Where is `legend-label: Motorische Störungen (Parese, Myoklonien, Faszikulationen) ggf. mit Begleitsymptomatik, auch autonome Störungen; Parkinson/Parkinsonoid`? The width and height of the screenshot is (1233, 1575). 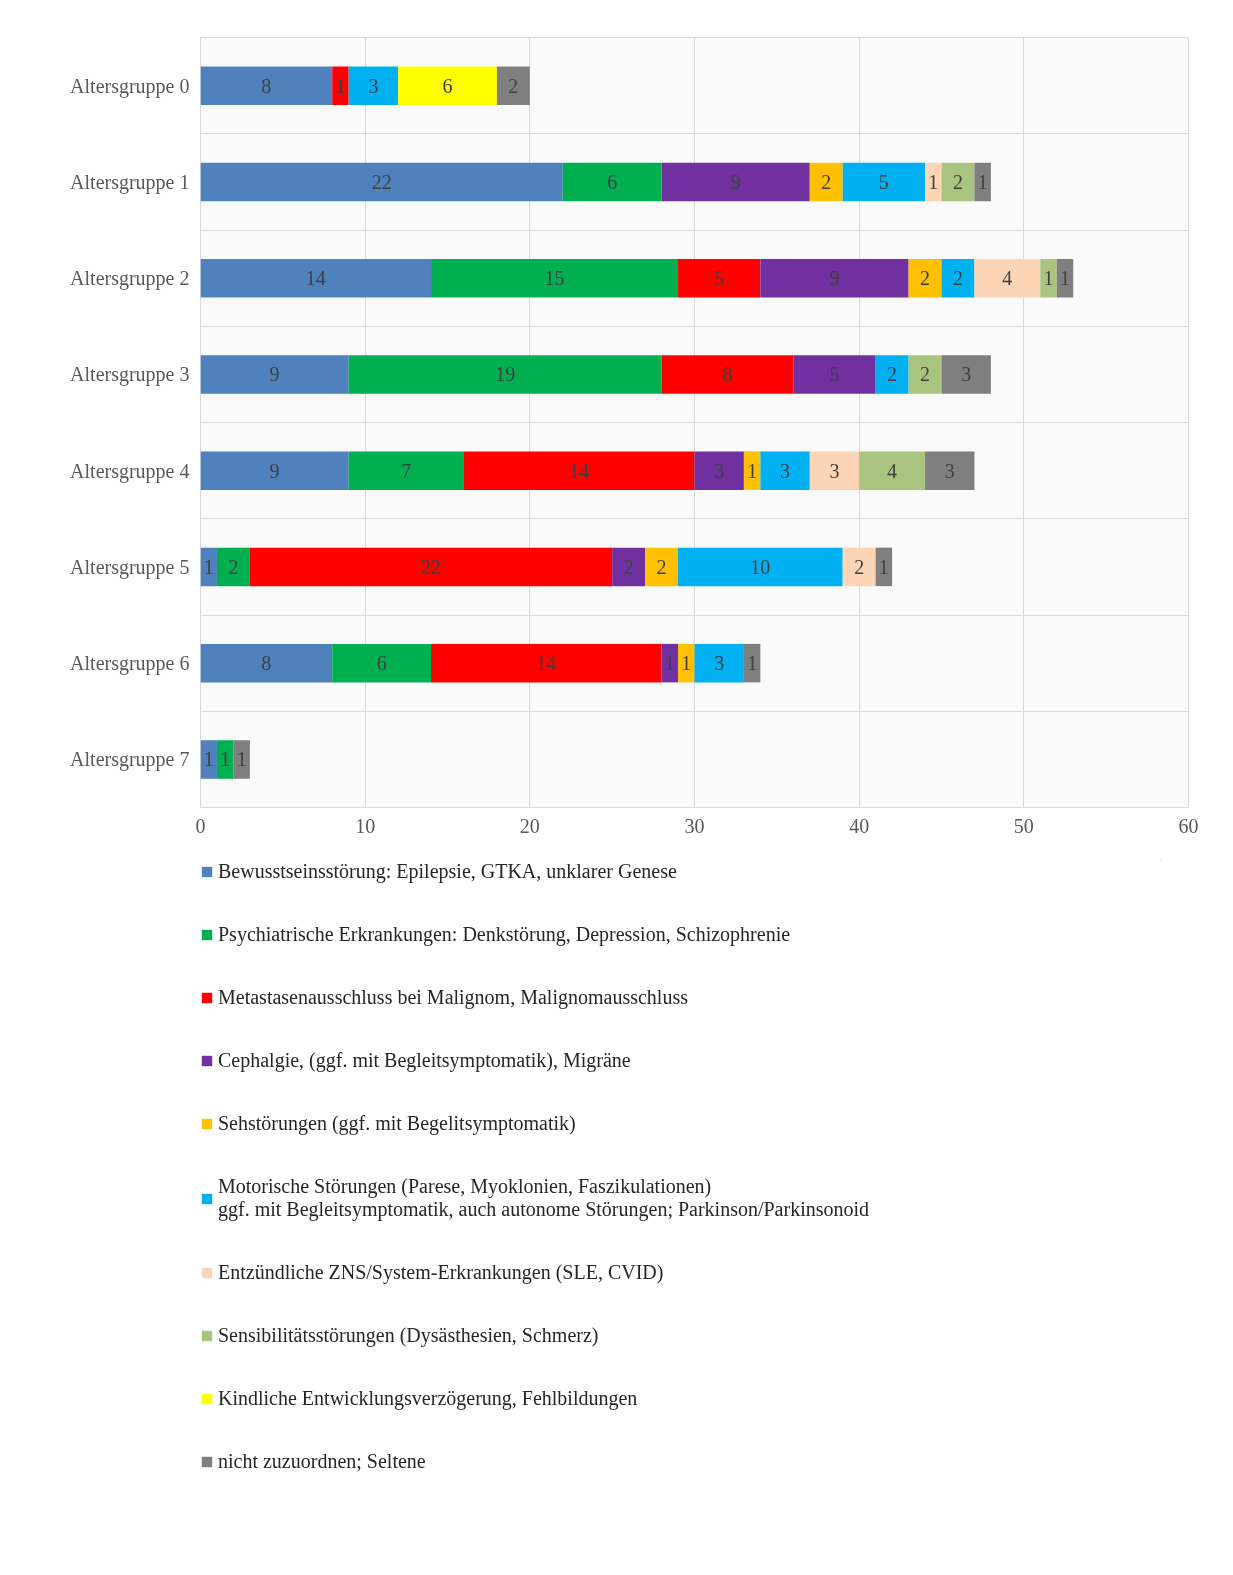 legend-label: Motorische Störungen (Parese, Myoklonien, Faszikulationen) ggf. mit Begleitsymptomatik, auch autonome Störungen; Parkinson/Parkinsonoid is located at coordinates (544, 1198).